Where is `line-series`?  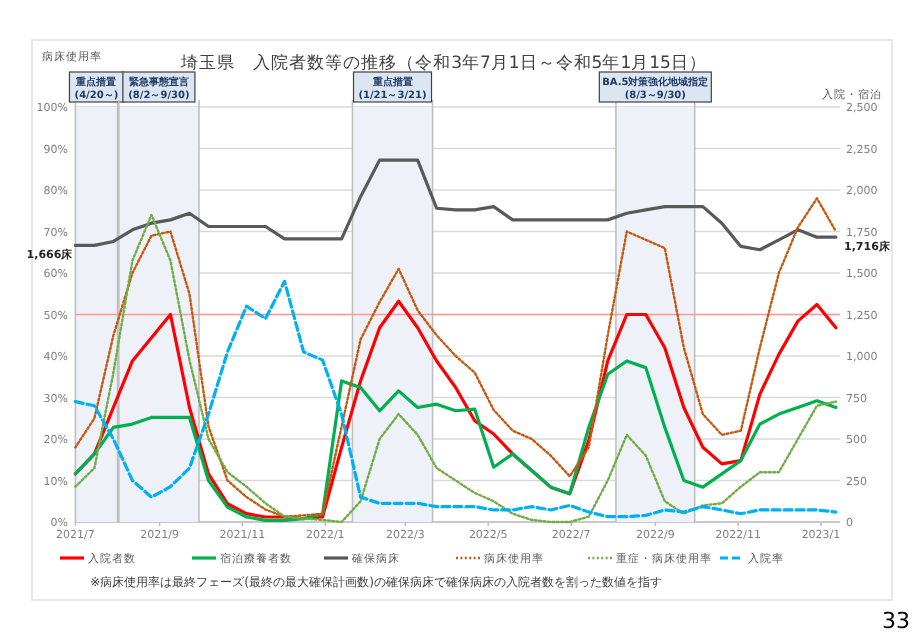
line-series is located at coordinates (455, 205).